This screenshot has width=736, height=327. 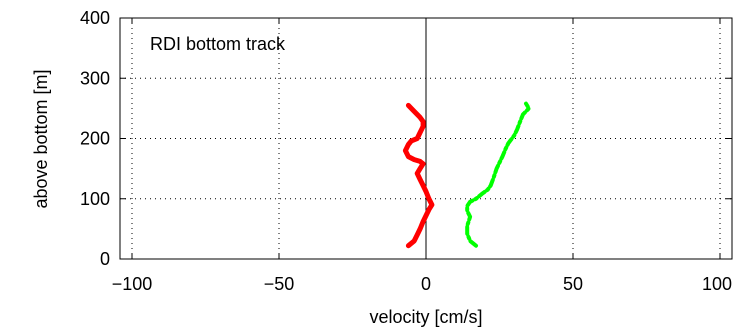 What do you see at coordinates (279, 284) in the screenshot?
I see `x-tick-label: −50` at bounding box center [279, 284].